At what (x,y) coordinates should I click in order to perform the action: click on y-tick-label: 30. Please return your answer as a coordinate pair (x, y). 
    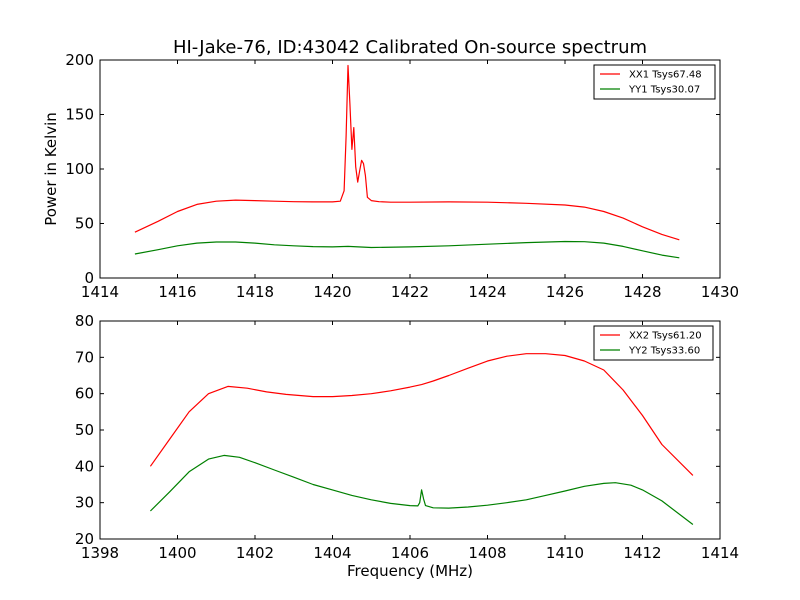
    Looking at the image, I should click on (84, 503).